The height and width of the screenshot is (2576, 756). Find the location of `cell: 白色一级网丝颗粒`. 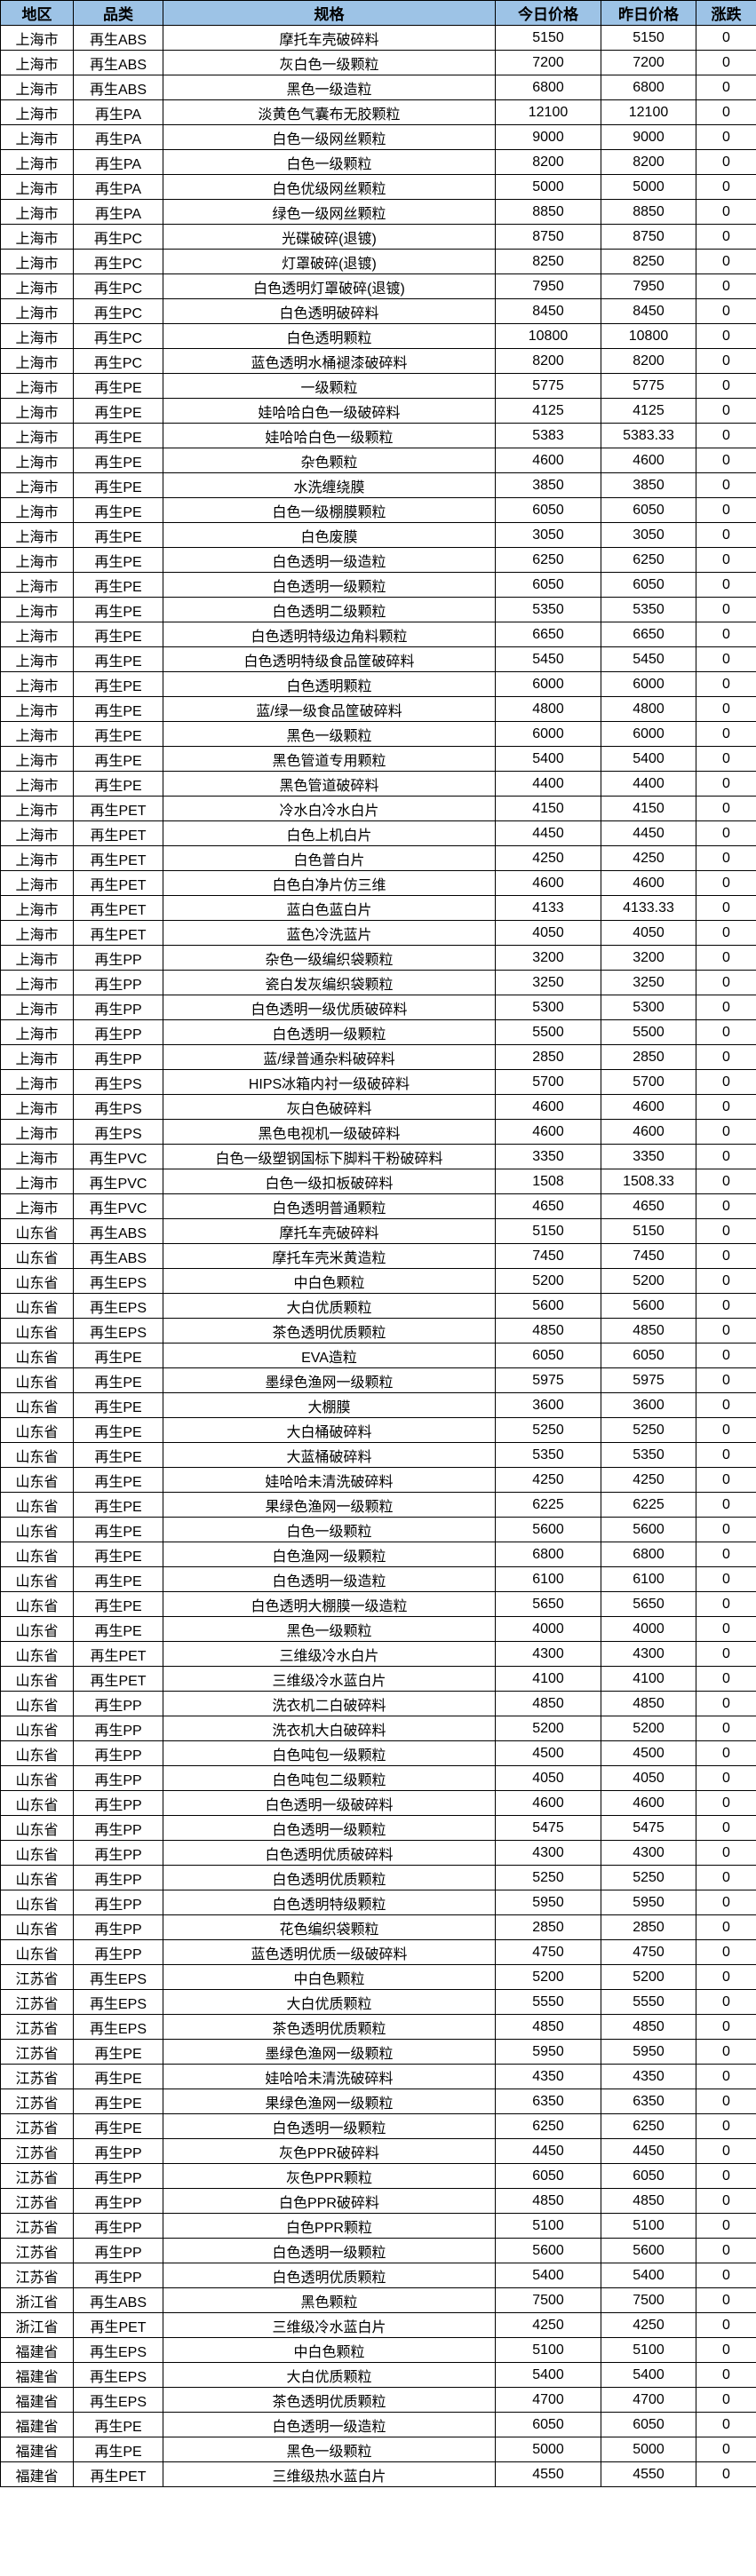

cell: 白色一级网丝颗粒 is located at coordinates (329, 137).